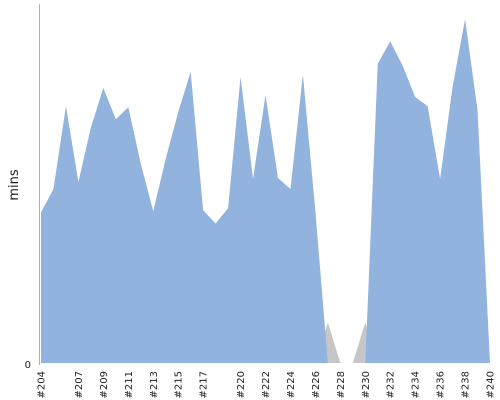 This screenshot has height=400, width=500. I want to click on x-tick-label: #209, so click(104, 384).